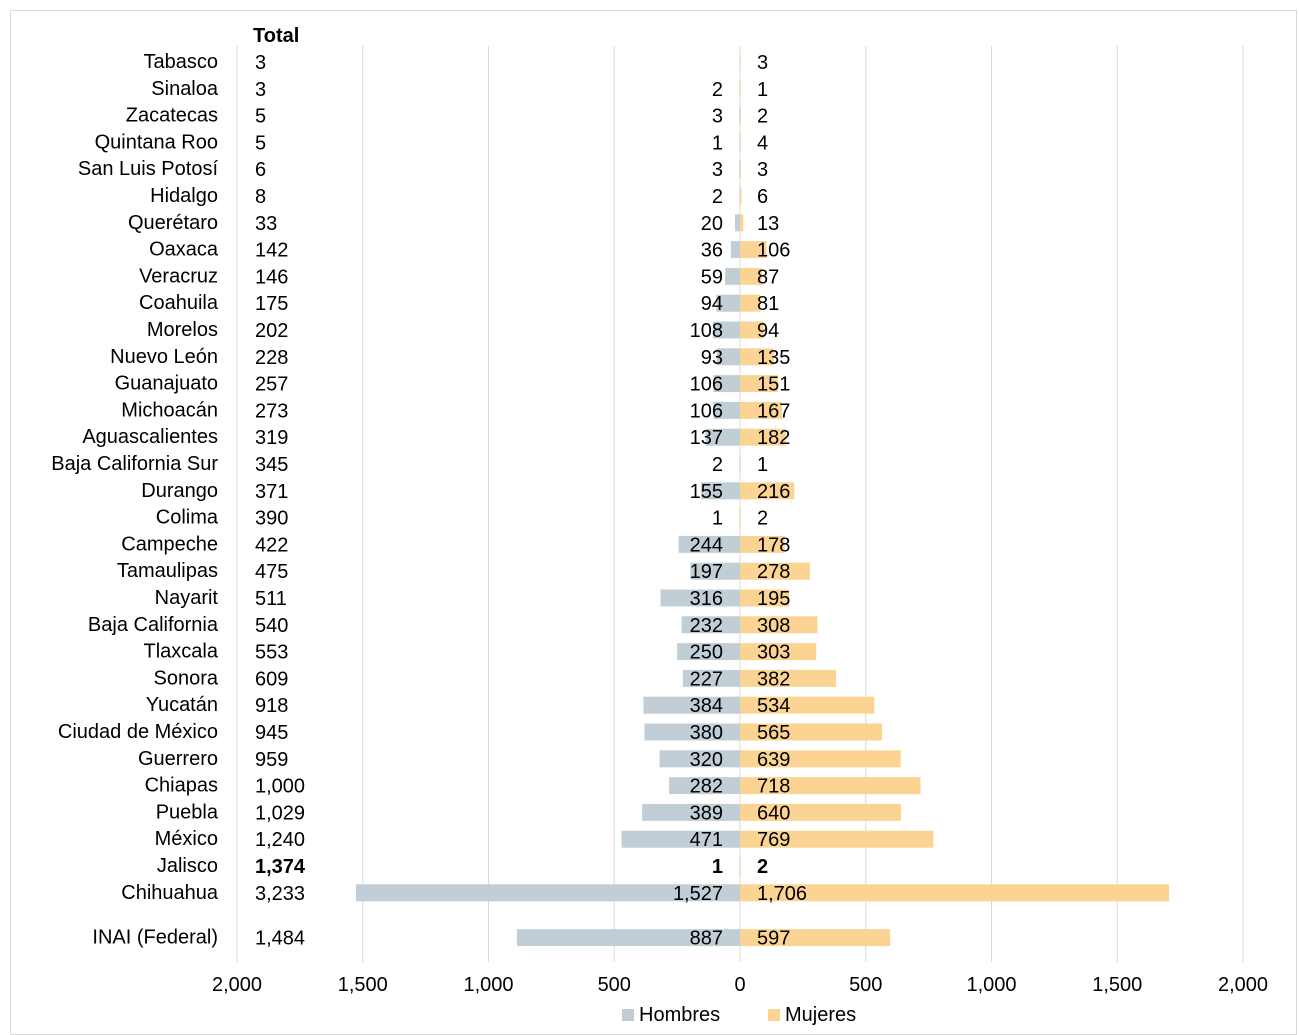 Image resolution: width=1299 pixels, height=1035 pixels. Describe the element at coordinates (164, 357) in the screenshot. I see `category-label: Nuevo León` at that location.